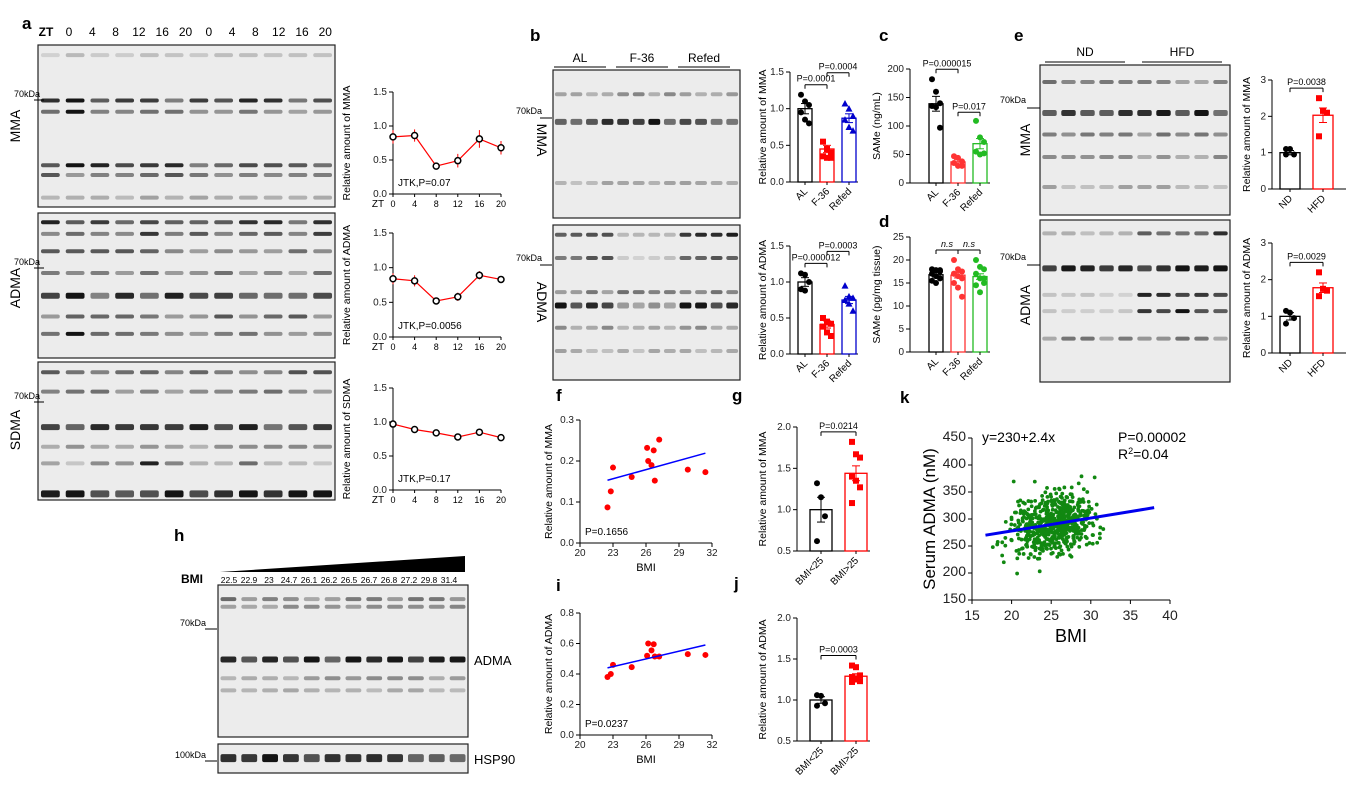 This screenshot has width=1354, height=808. I want to click on y-tick-label: 50, so click(899, 155).